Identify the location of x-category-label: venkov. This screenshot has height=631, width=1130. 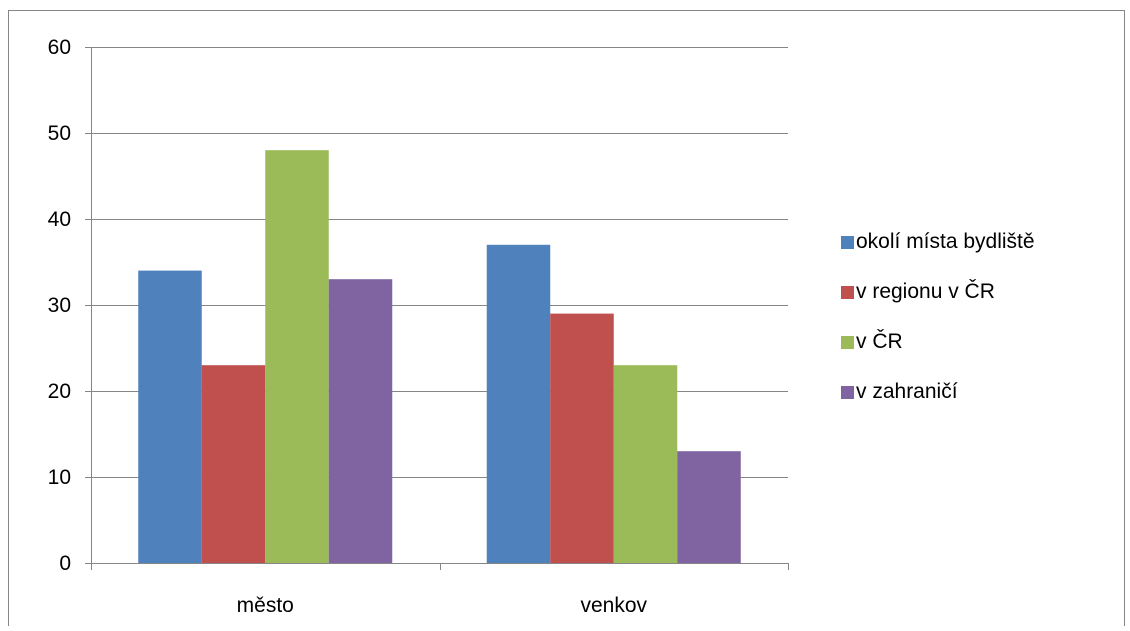
(613, 605).